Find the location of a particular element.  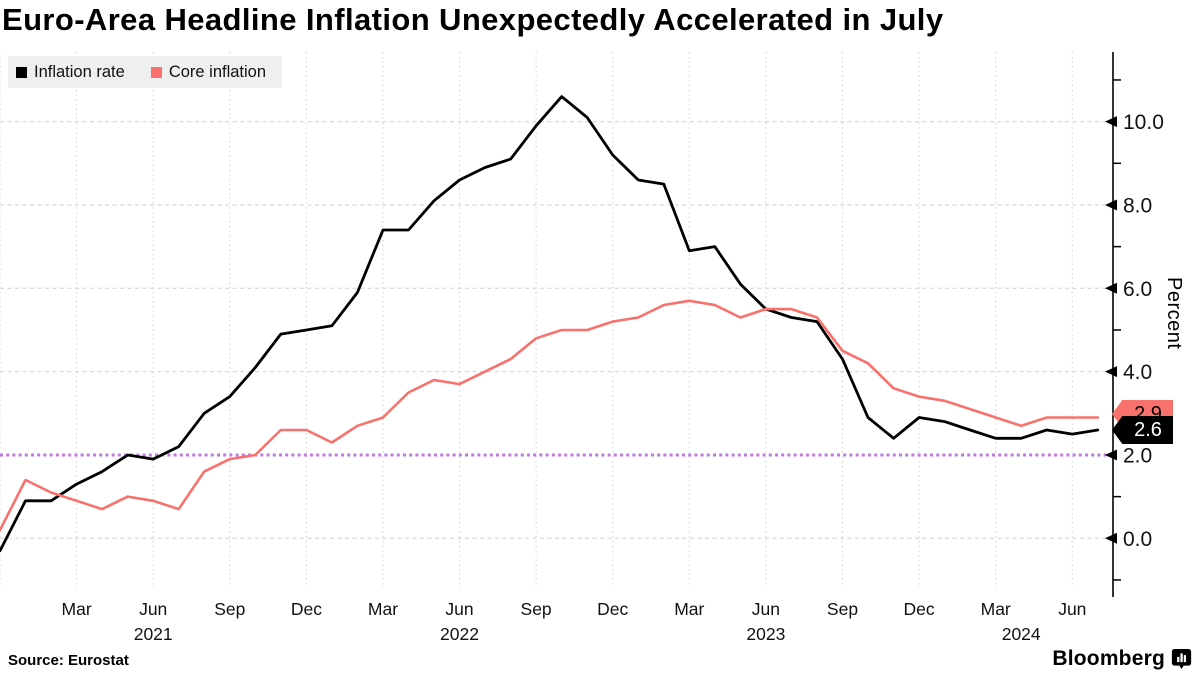

legend-item-inflation-rate: Inflation rate is located at coordinates (70, 72).